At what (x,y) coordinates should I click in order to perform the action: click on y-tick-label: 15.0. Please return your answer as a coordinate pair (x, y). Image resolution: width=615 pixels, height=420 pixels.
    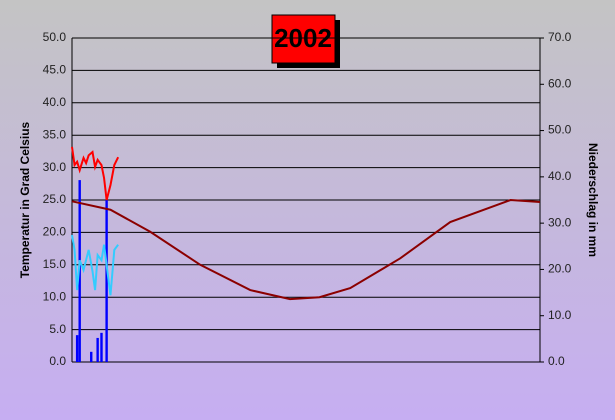
    Looking at the image, I should click on (55, 264).